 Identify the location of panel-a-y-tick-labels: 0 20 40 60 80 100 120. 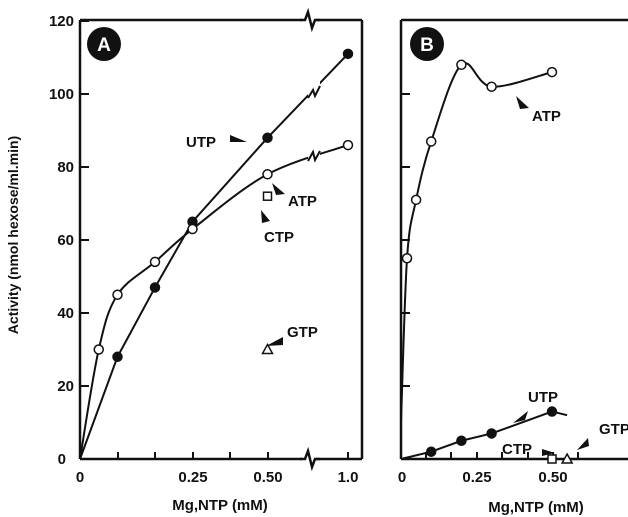
(61, 240).